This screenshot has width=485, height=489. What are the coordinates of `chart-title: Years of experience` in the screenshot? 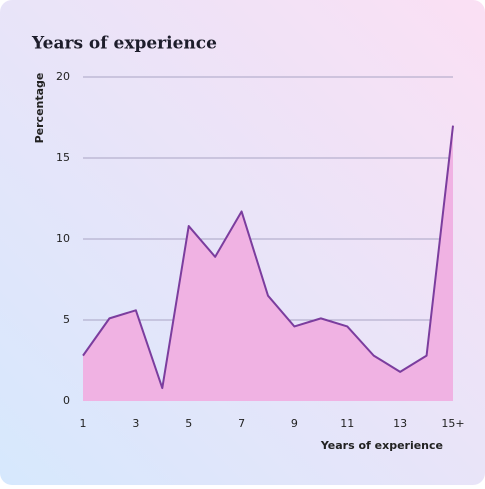 It's located at (124, 44).